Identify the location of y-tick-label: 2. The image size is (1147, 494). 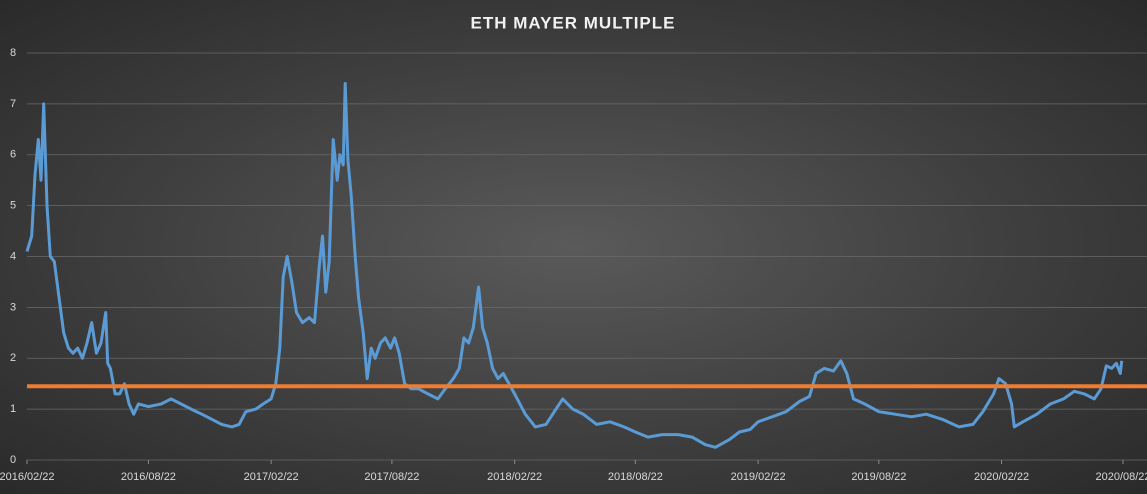
(13, 358).